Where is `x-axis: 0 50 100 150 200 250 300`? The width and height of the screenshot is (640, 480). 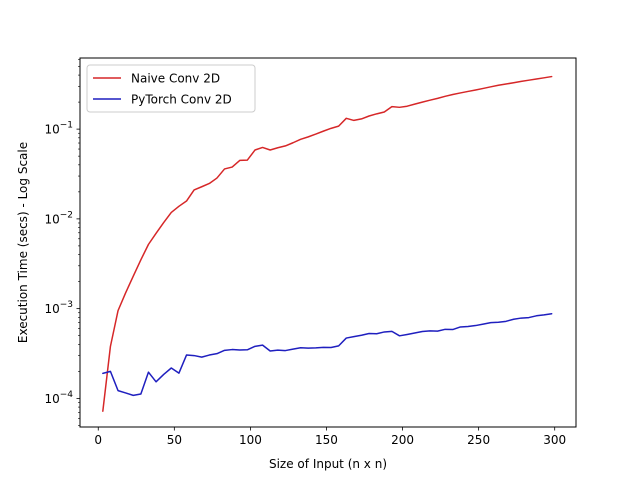
x-axis: 0 50 100 150 200 250 300 is located at coordinates (330, 437).